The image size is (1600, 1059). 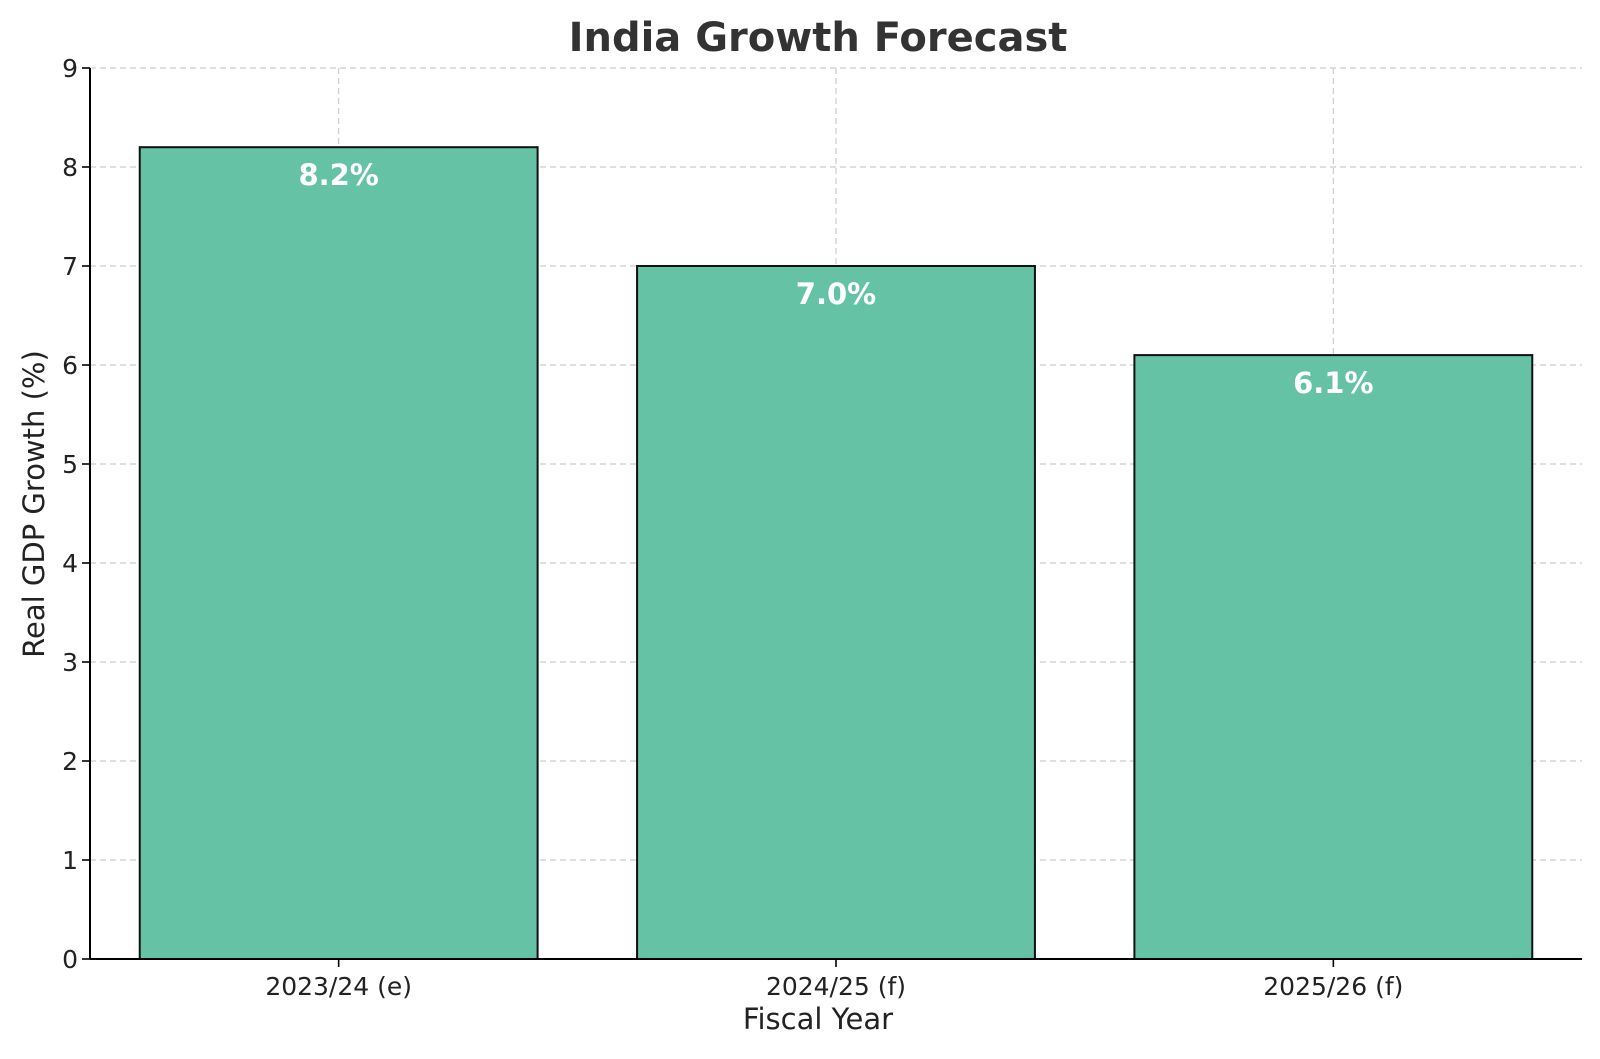 What do you see at coordinates (70, 464) in the screenshot?
I see `y-tick-label: 5` at bounding box center [70, 464].